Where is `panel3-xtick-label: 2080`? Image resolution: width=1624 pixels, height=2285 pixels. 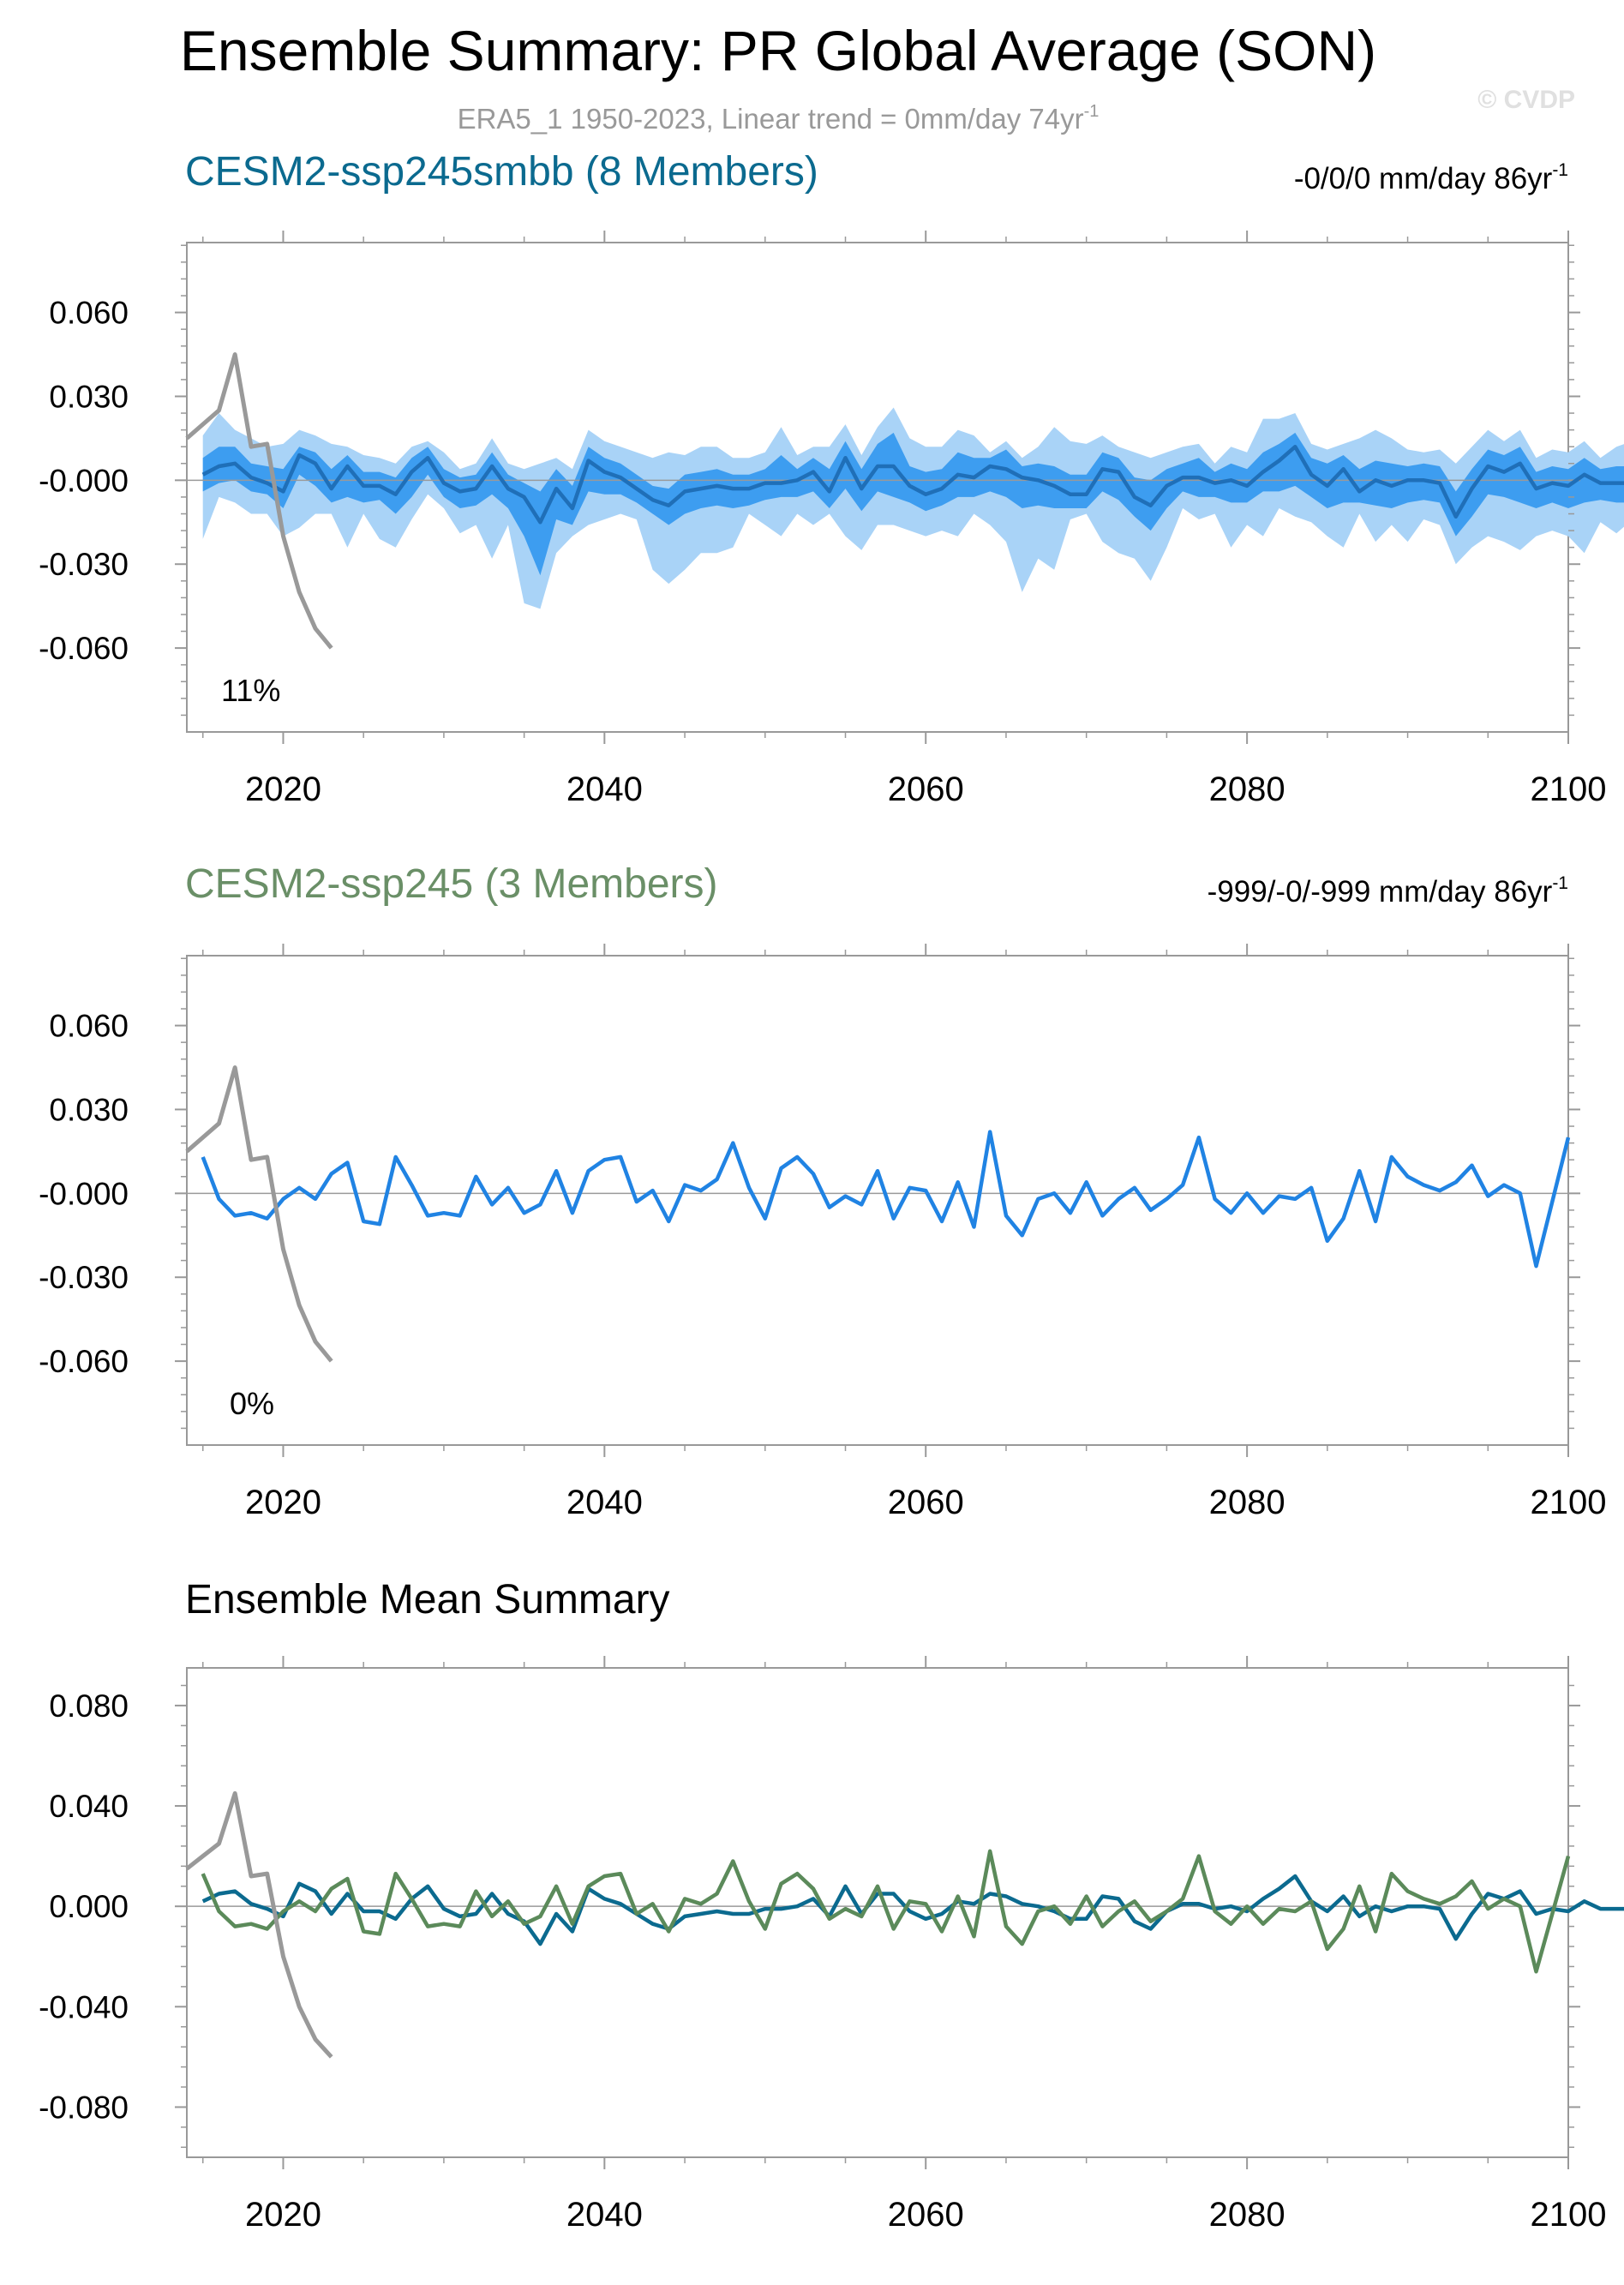
panel3-xtick-label: 2080 is located at coordinates (1247, 2215).